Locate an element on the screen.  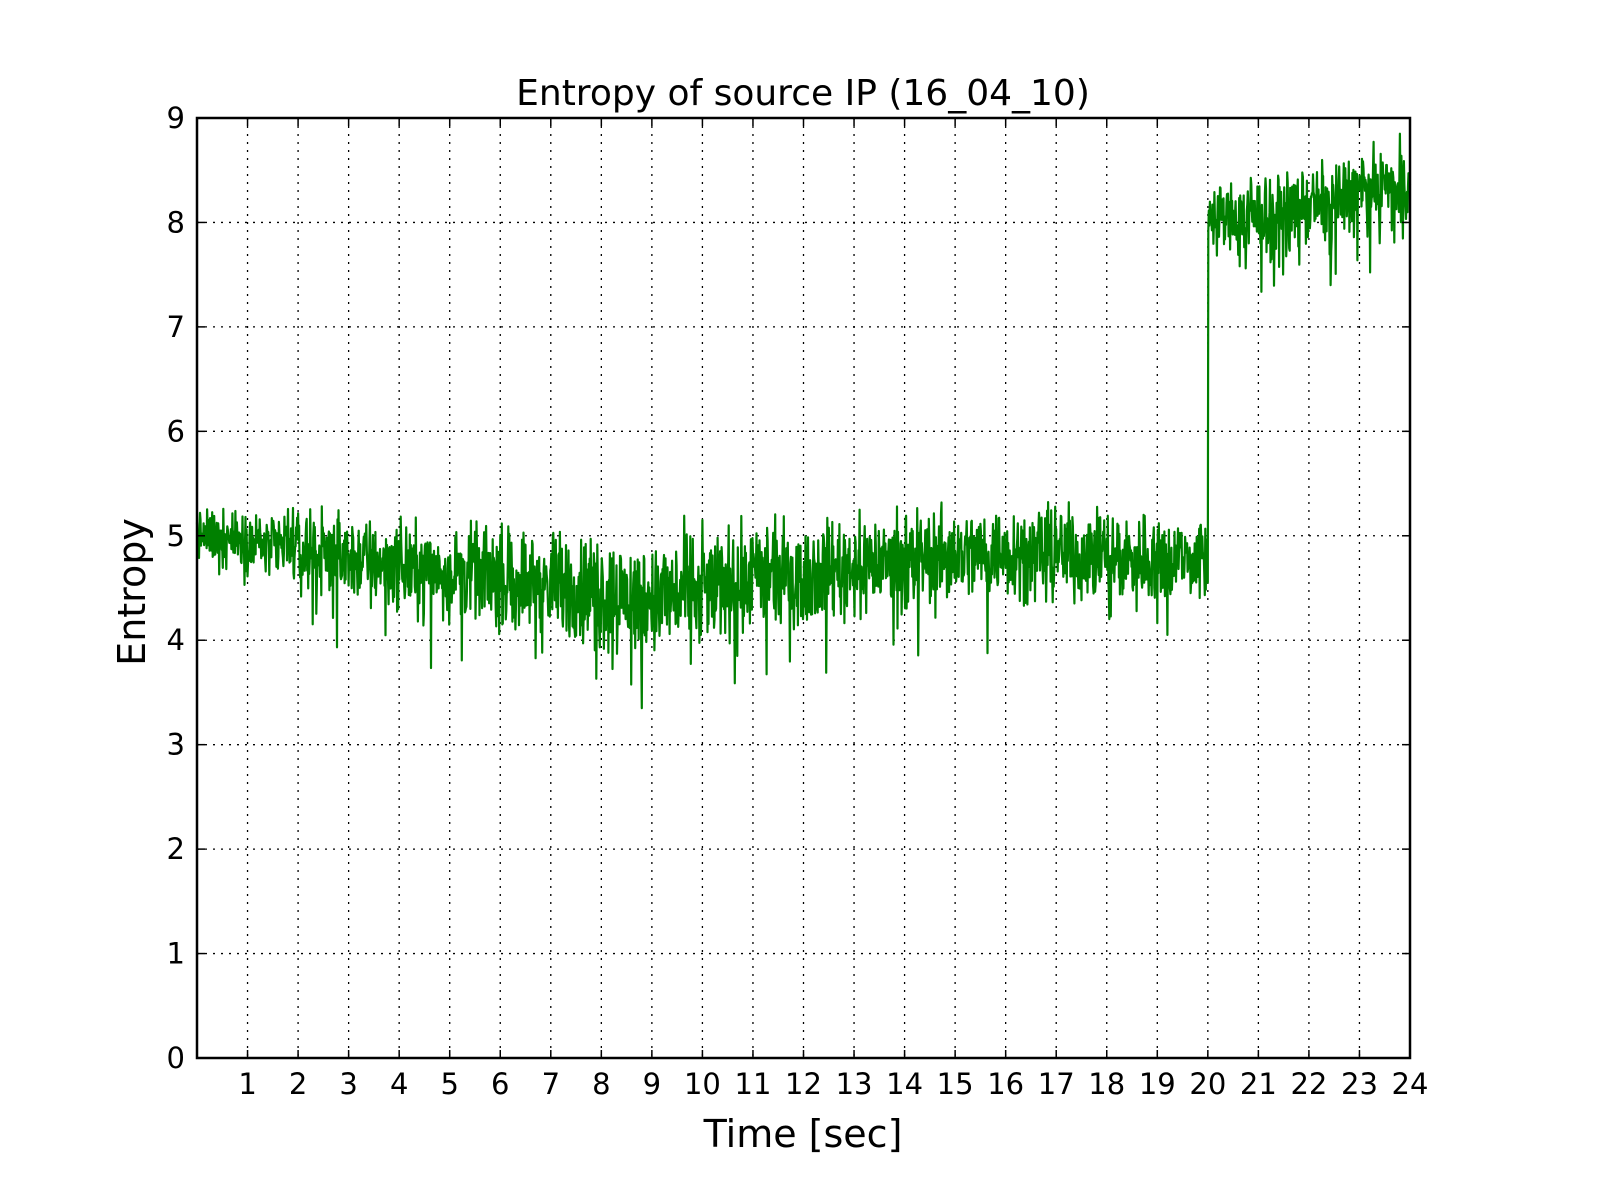
x-tick-label: 1 is located at coordinates (247, 1084).